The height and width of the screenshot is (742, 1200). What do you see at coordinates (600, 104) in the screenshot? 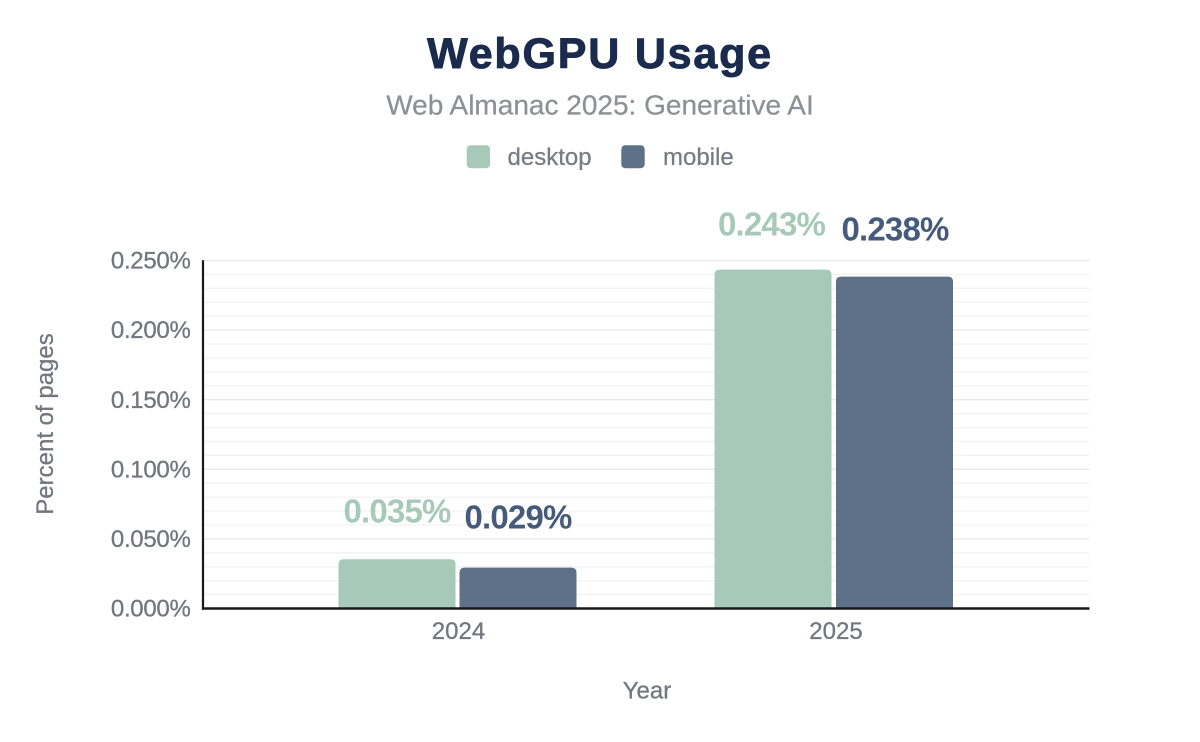
I see `svg-text:Web Almanac 2025: Generative A: Web Almanac 2025: Generative AI` at bounding box center [600, 104].